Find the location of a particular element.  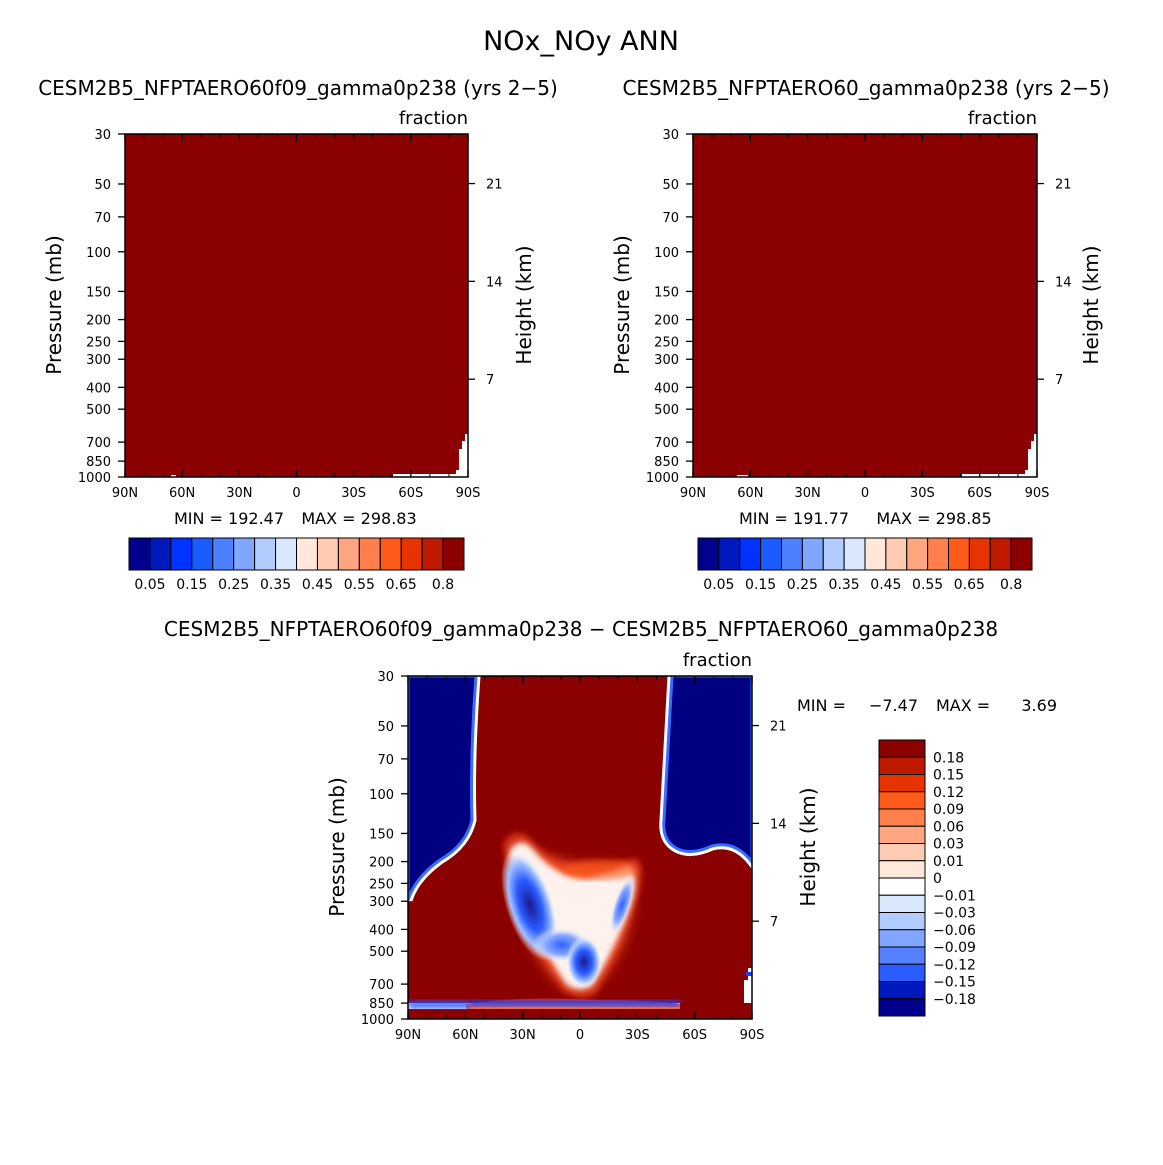

panel-1-max: MAX = 298.83 is located at coordinates (358, 518).